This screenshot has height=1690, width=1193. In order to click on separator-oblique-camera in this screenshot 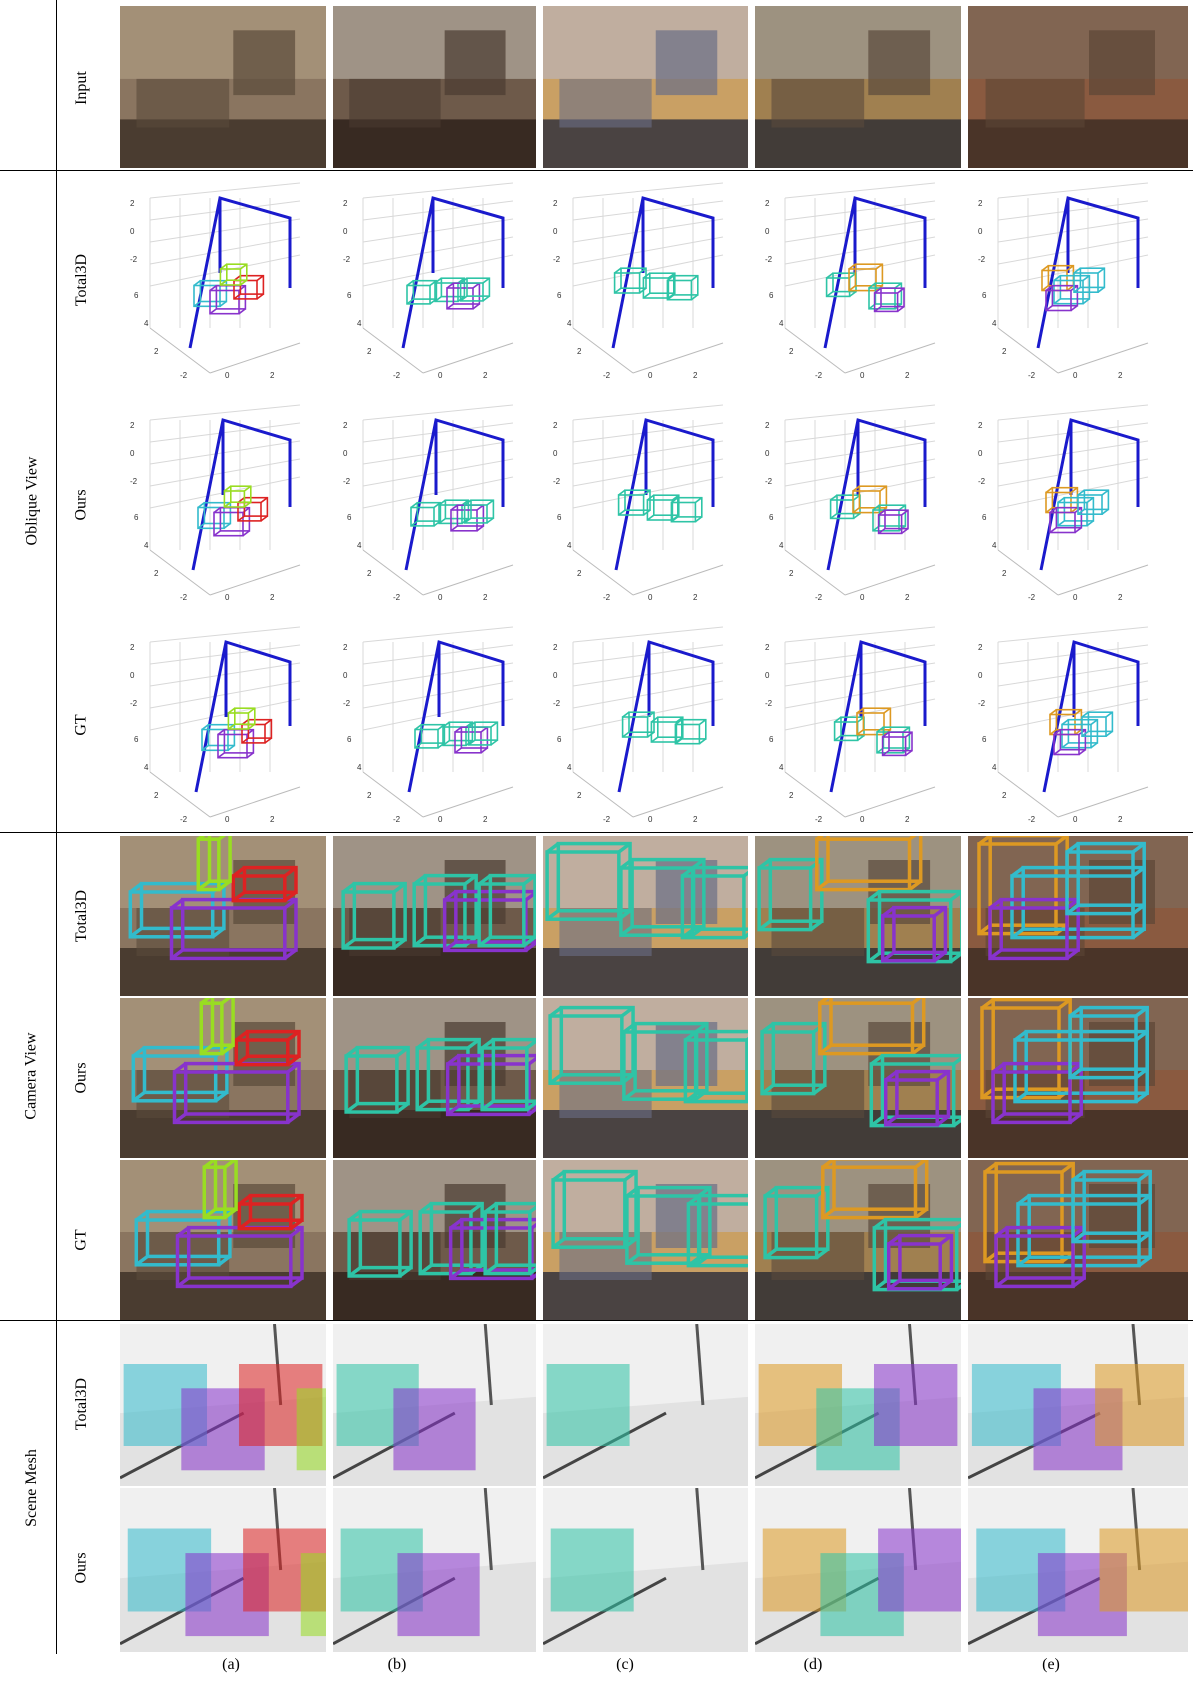, I will do `click(596, 832)`.